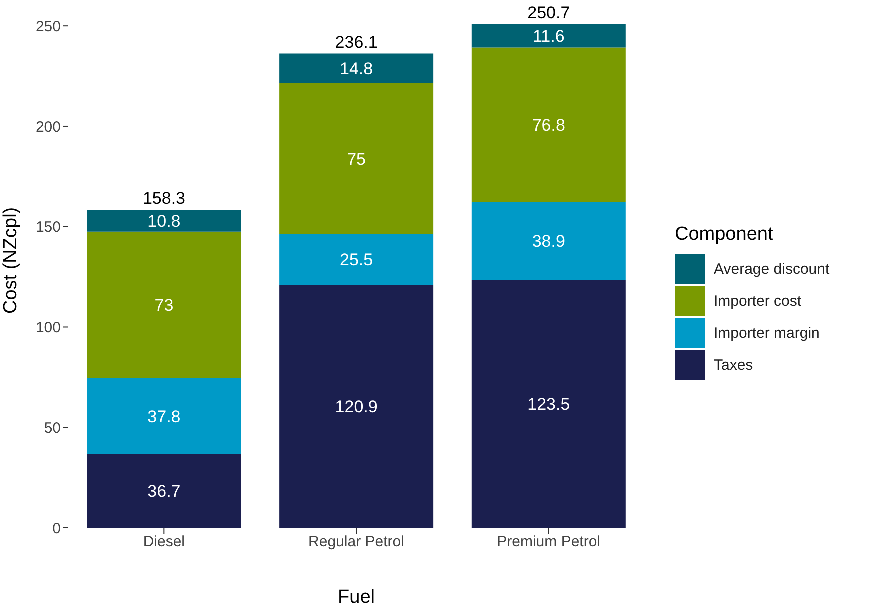 The image size is (885, 605). I want to click on legend-label: Importer margin, so click(767, 333).